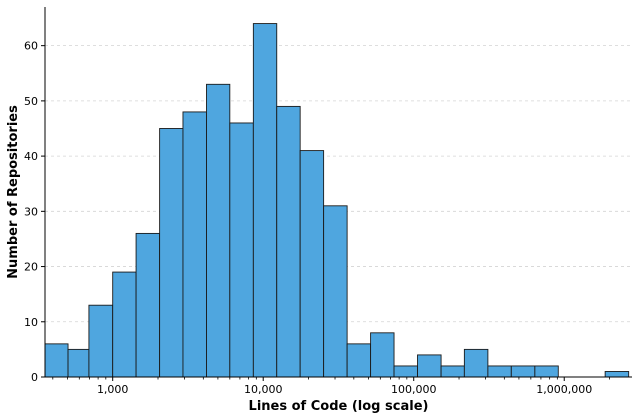 This screenshot has width=638, height=419. What do you see at coordinates (31, 211) in the screenshot?
I see `y-tick-label: 30` at bounding box center [31, 211].